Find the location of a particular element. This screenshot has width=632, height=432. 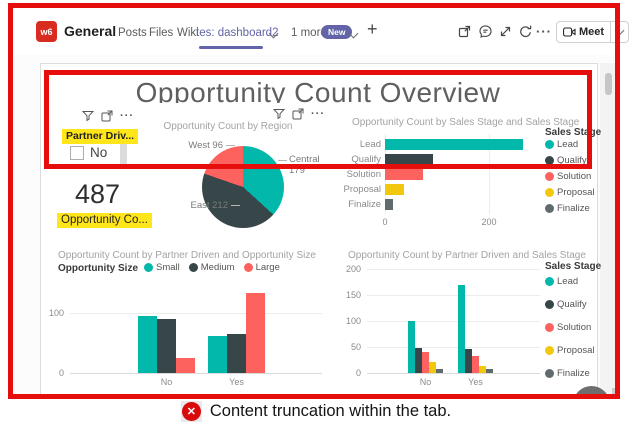

chart-x-category: No is located at coordinates (166, 382).